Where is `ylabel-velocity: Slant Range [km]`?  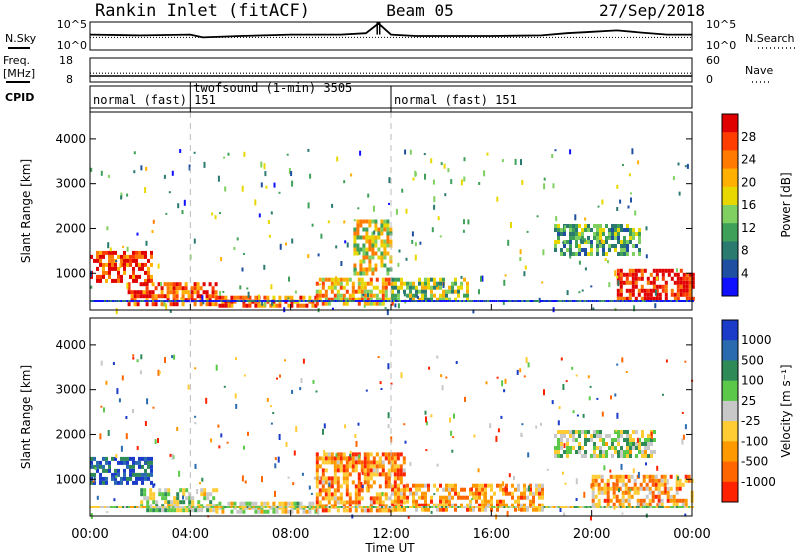
ylabel-velocity: Slant Range [km] is located at coordinates (26, 417).